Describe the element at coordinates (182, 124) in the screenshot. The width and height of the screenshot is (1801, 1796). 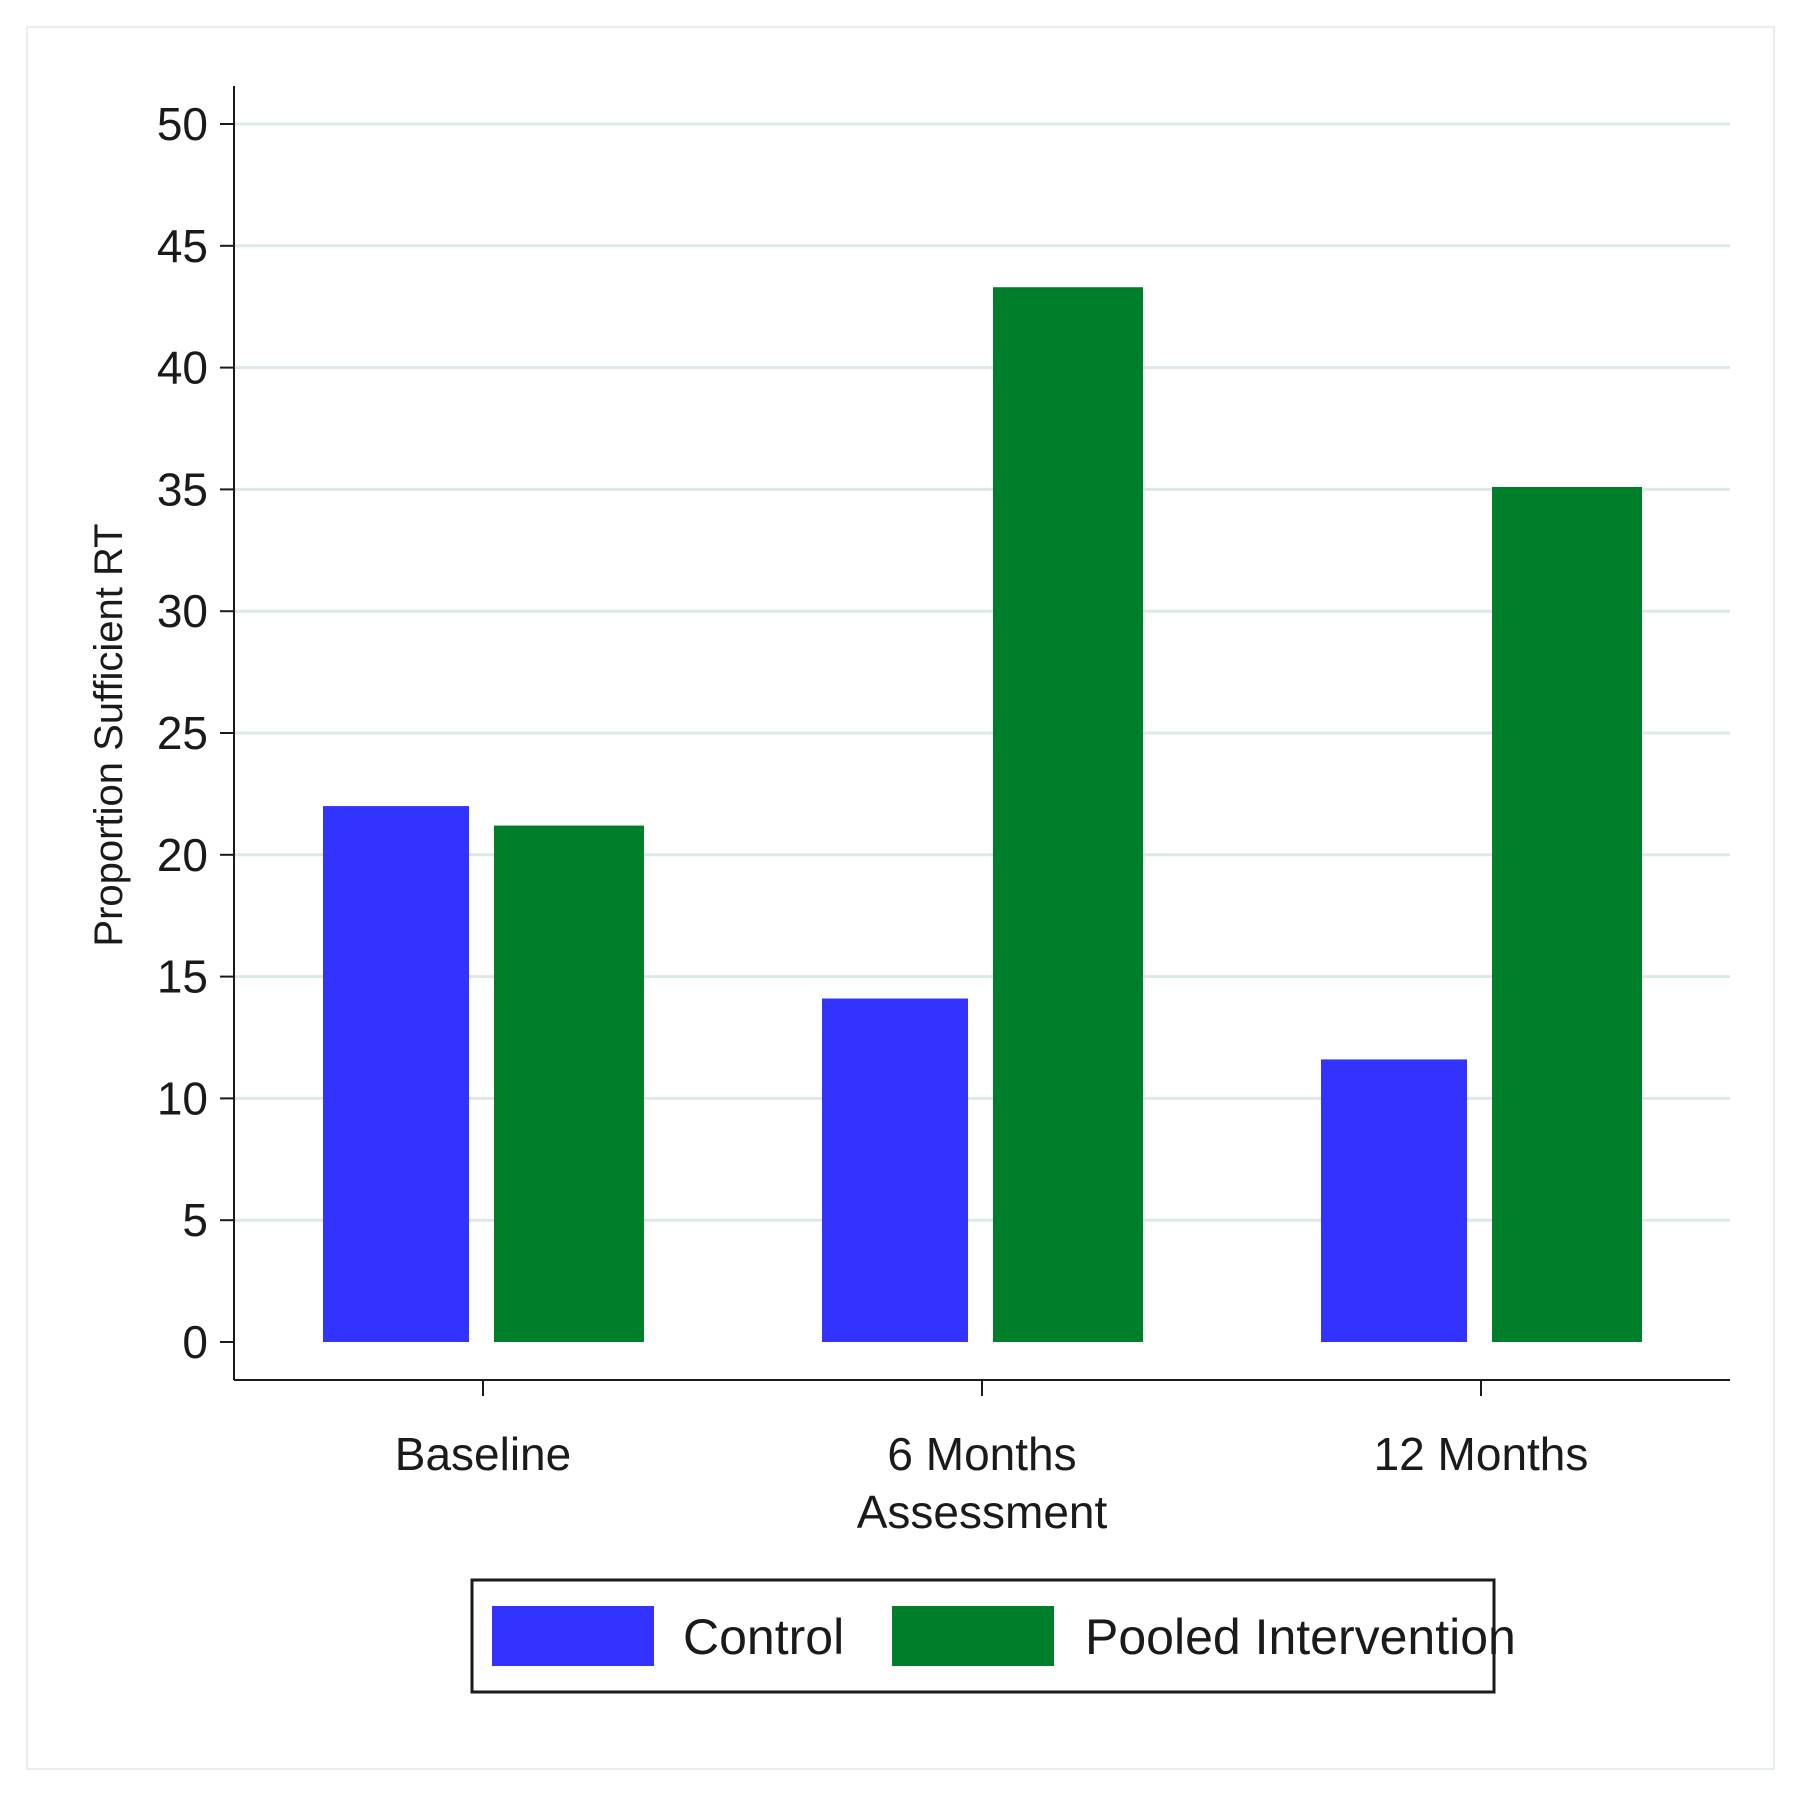
I see `y-tick-label-50: 50` at that location.